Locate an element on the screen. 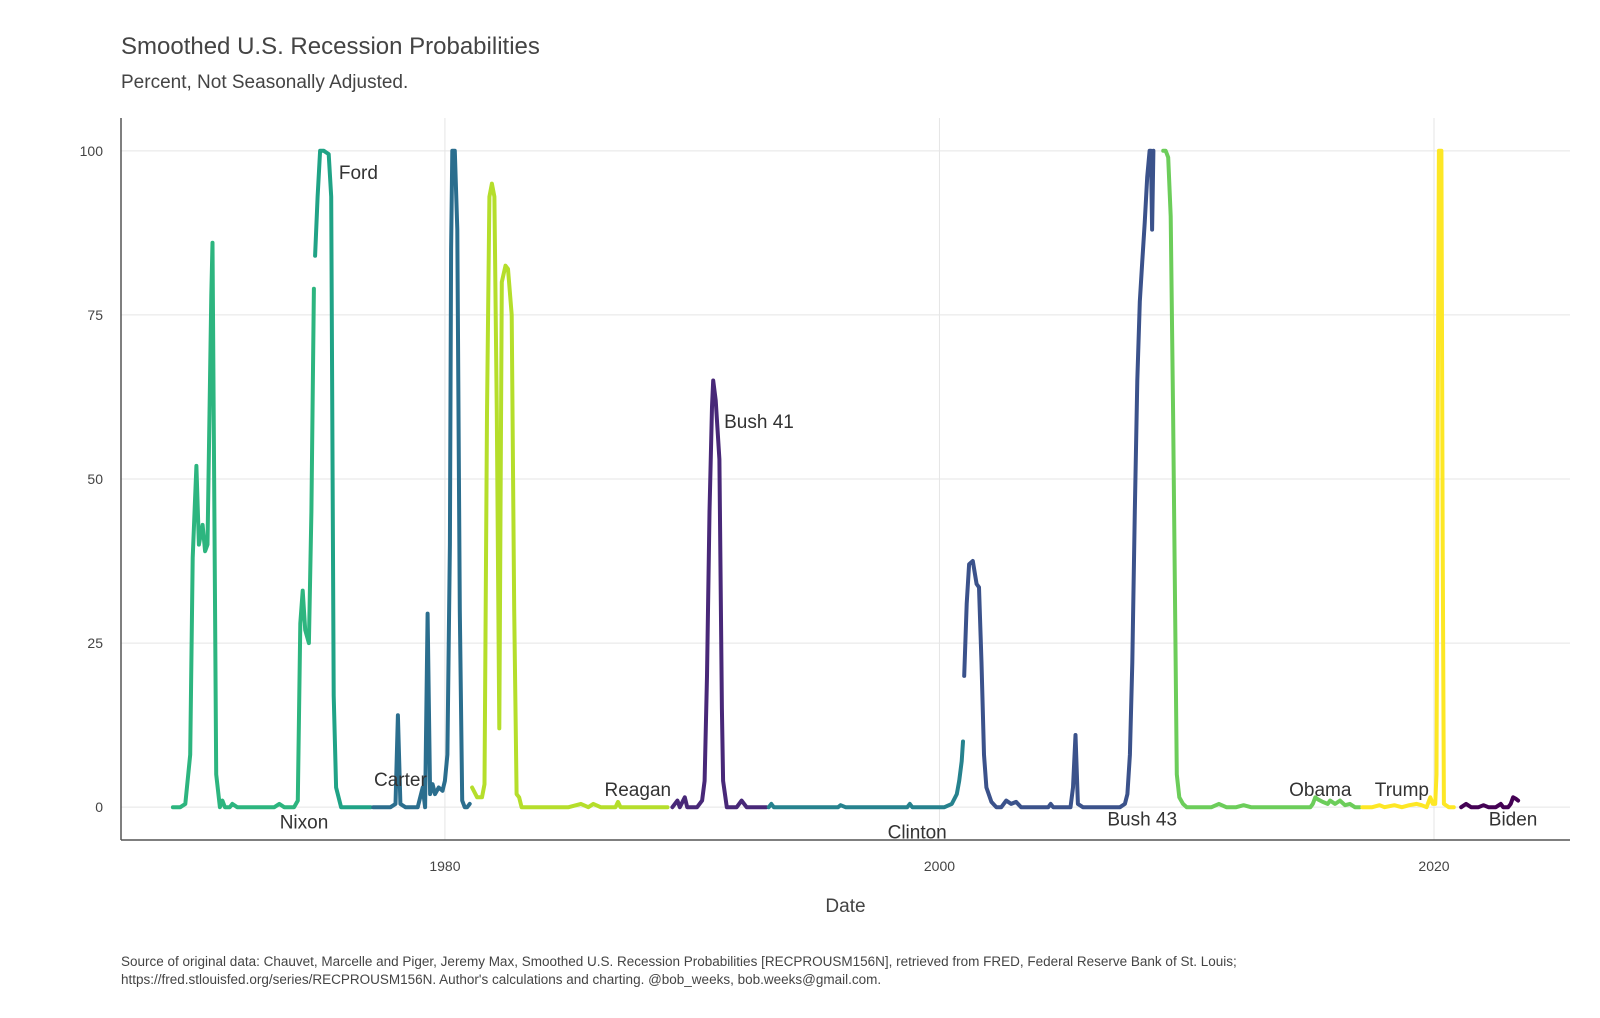 The width and height of the screenshot is (1600, 1018). series-line-obama is located at coordinates (1261, 479).